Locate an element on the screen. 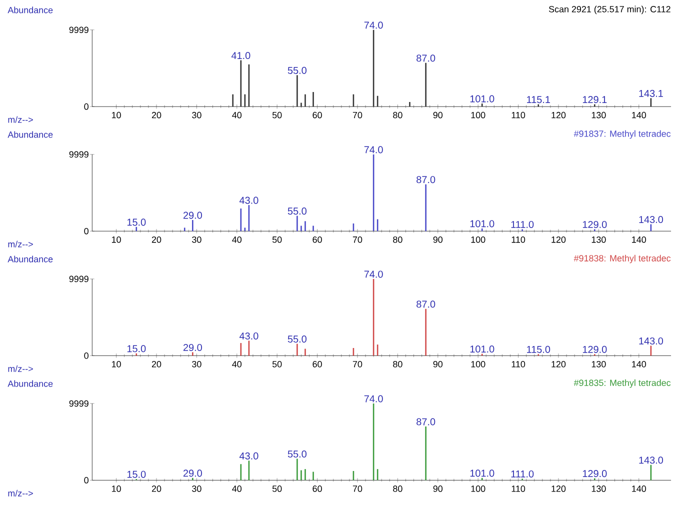  chart-title: #91838: Methyl tetradec is located at coordinates (622, 259).